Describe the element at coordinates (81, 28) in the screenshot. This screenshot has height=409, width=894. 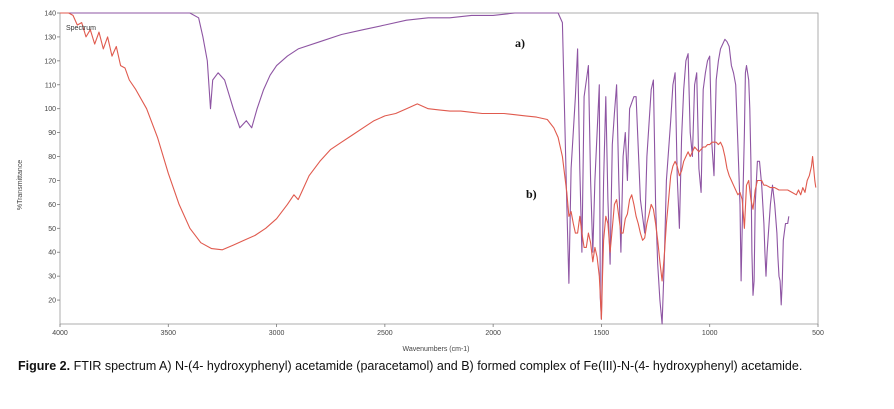
I see `spectrum-annotation: Spectrum` at that location.